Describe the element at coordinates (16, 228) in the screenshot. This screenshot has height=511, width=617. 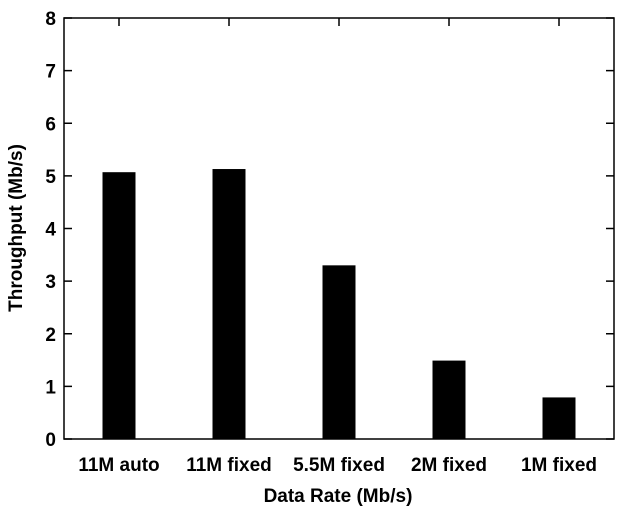
I see `y-axis-label: Throughput (Mb/s)` at that location.